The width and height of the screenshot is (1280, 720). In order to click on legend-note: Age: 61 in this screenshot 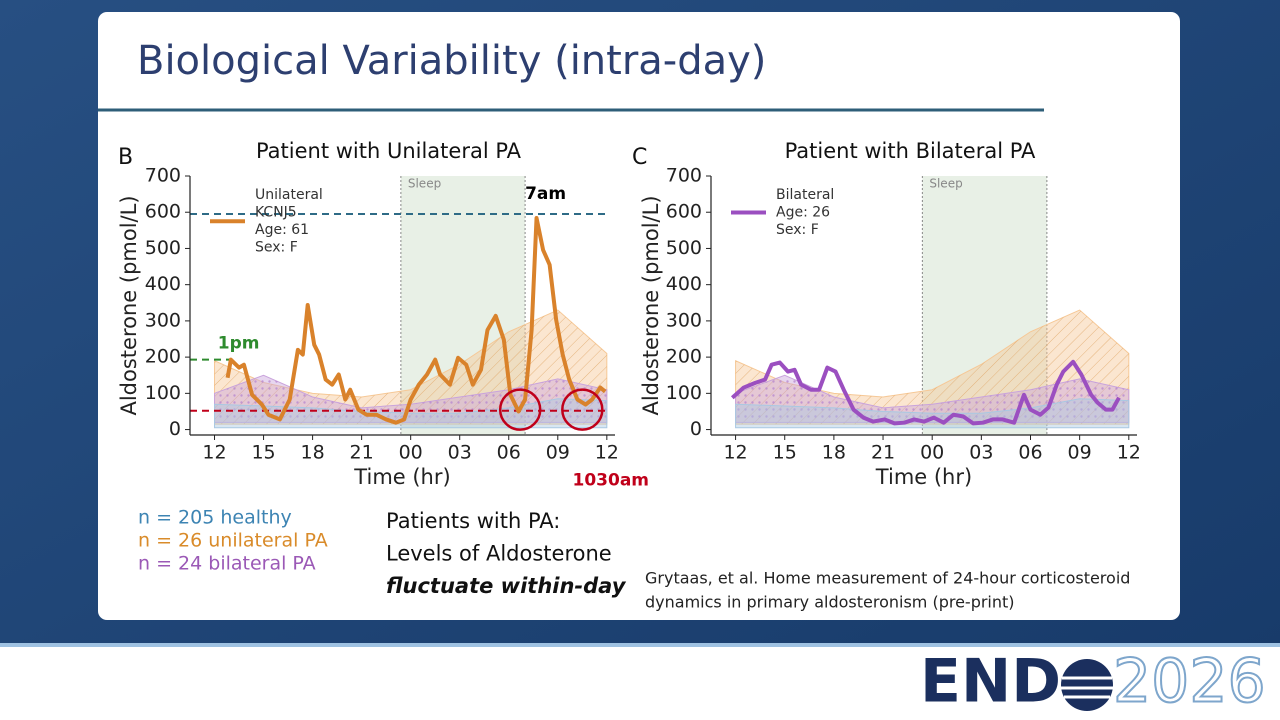, I will do `click(282, 230)`.